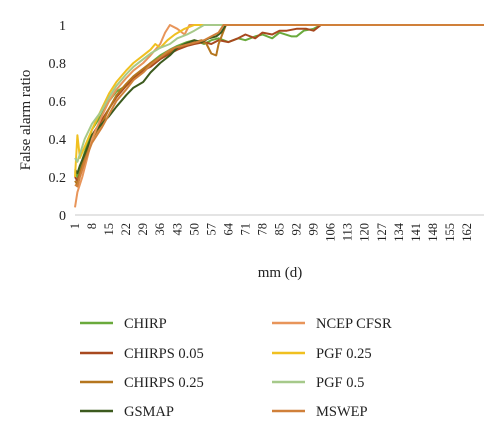  Describe the element at coordinates (62, 26) in the screenshot. I see `y-tick-label: 1` at that location.